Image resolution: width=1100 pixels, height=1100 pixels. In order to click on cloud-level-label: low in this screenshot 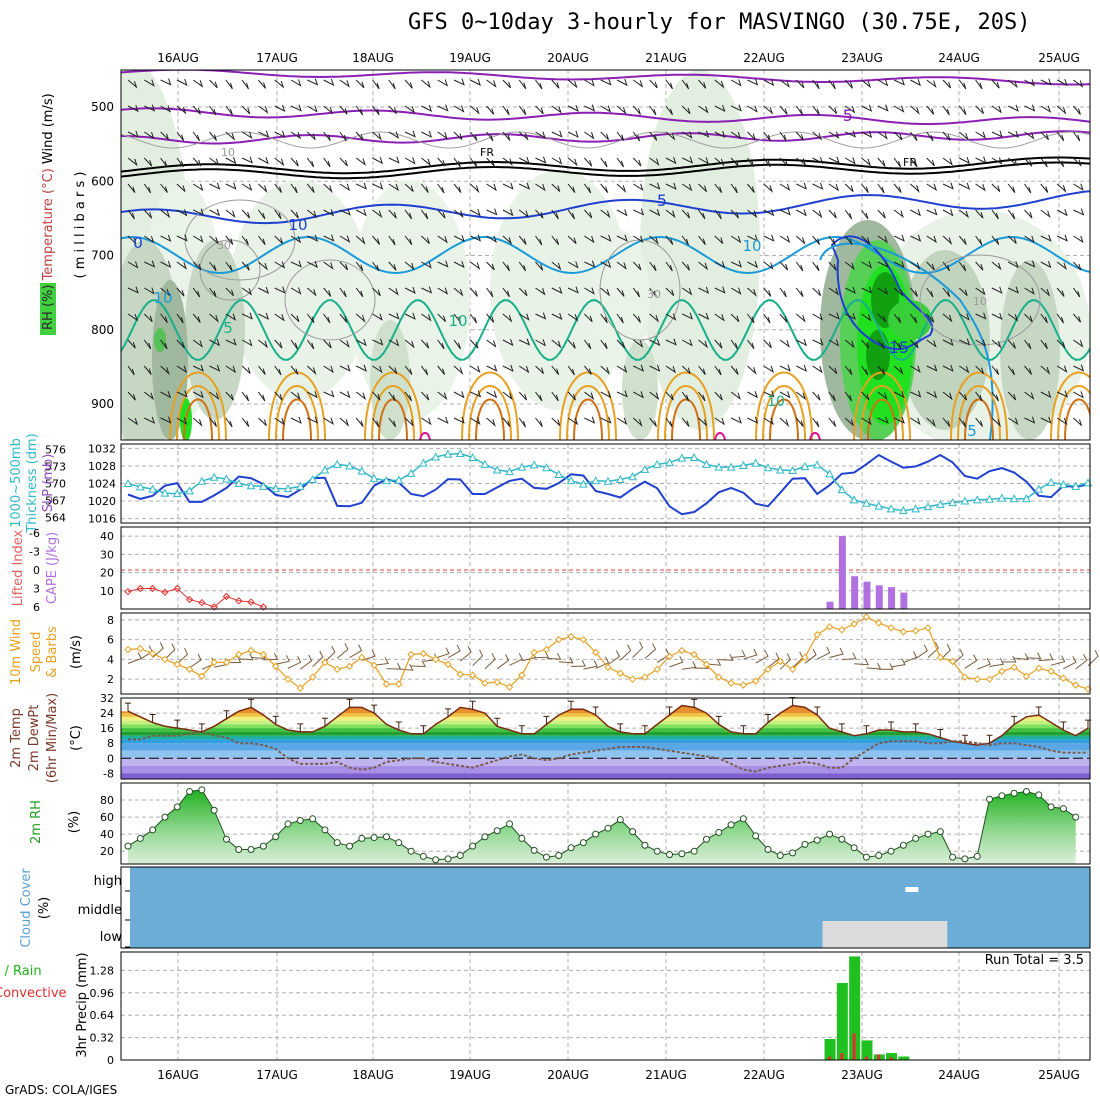, I will do `click(111, 937)`.